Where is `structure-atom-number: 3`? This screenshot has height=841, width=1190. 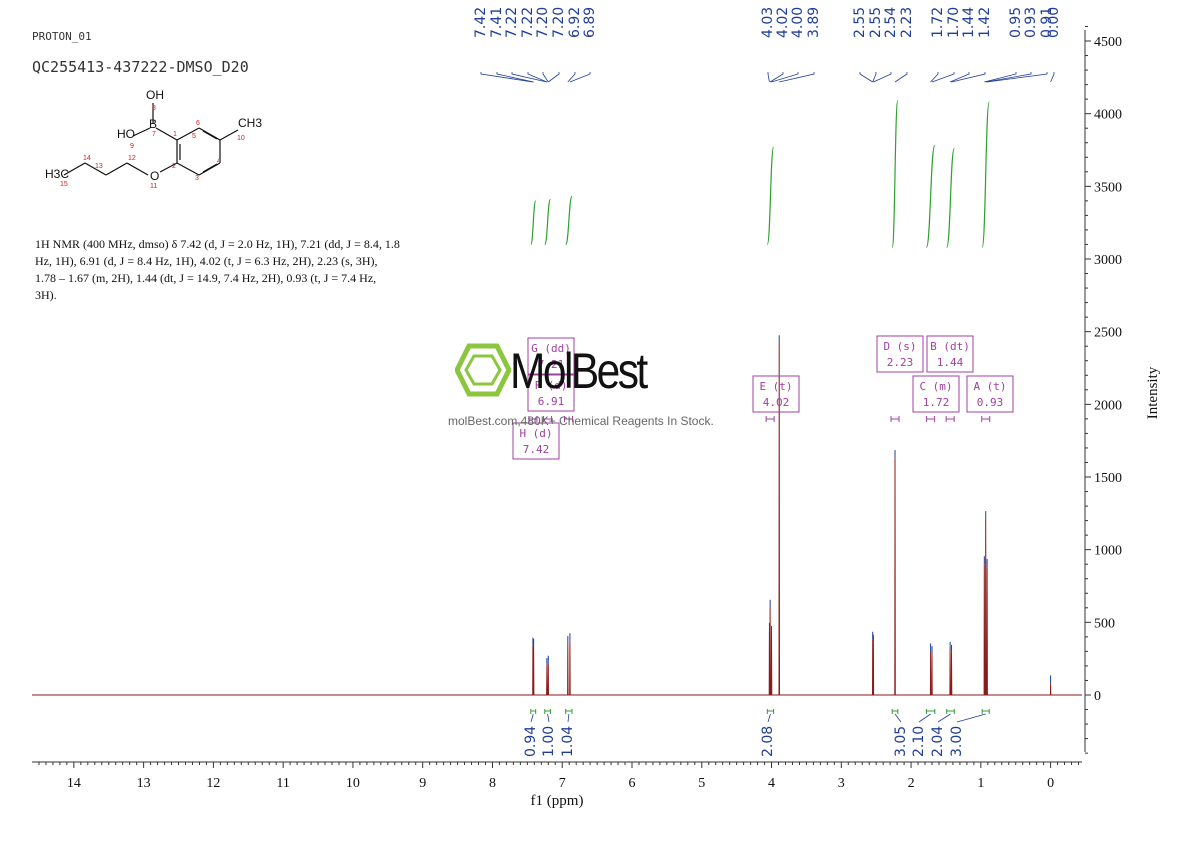
structure-atom-number: 3 is located at coordinates (197, 178).